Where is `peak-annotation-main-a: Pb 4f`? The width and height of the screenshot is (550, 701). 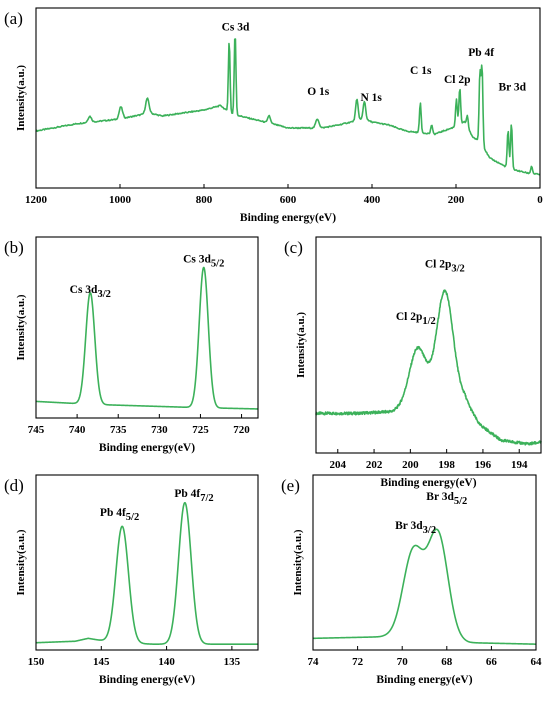 peak-annotation-main-a: Pb 4f is located at coordinates (481, 53).